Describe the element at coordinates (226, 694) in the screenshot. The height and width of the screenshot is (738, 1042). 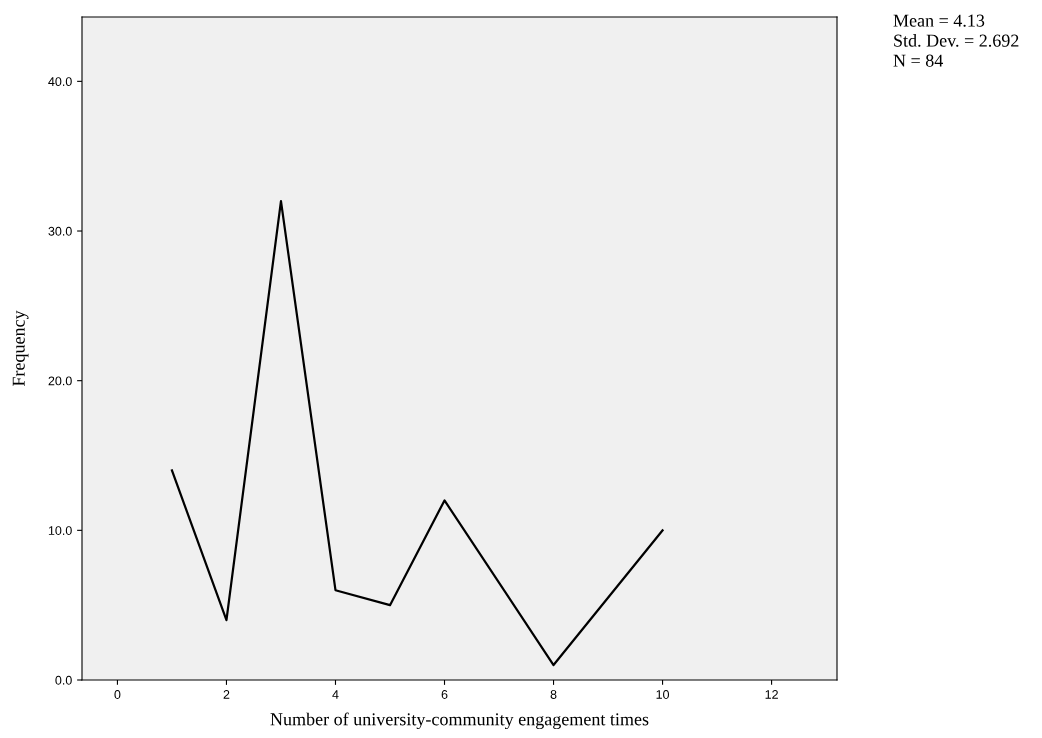
I see `x-tick-label: 2` at that location.